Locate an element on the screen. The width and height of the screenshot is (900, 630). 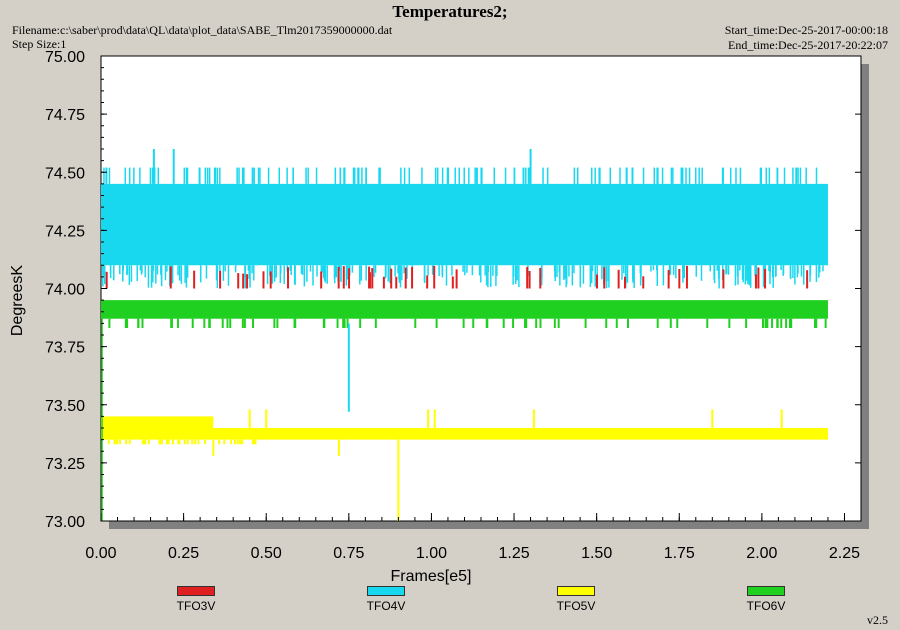
legend-item-tfo4v: TFO4V is located at coordinates (386, 599).